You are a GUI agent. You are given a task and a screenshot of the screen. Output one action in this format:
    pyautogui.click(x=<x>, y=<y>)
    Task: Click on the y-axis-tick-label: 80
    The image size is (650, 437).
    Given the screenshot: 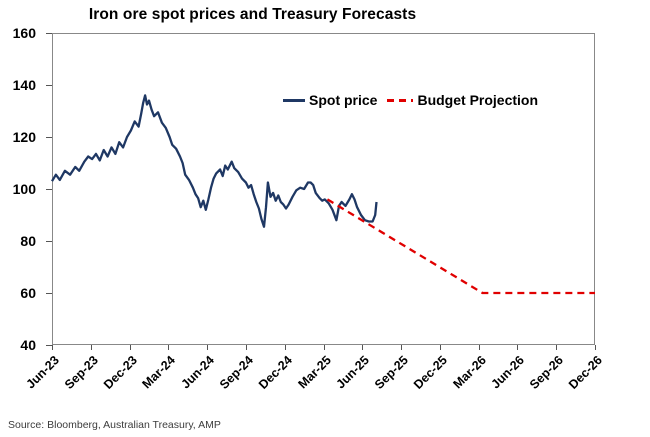 What is the action you would take?
    pyautogui.click(x=28, y=241)
    